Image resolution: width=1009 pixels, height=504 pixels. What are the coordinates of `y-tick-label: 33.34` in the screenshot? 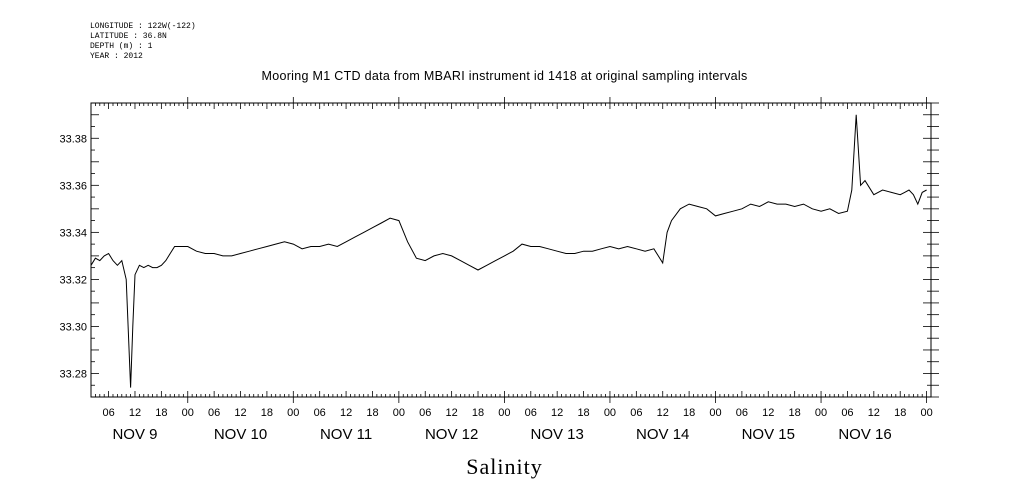 It's located at (73, 233).